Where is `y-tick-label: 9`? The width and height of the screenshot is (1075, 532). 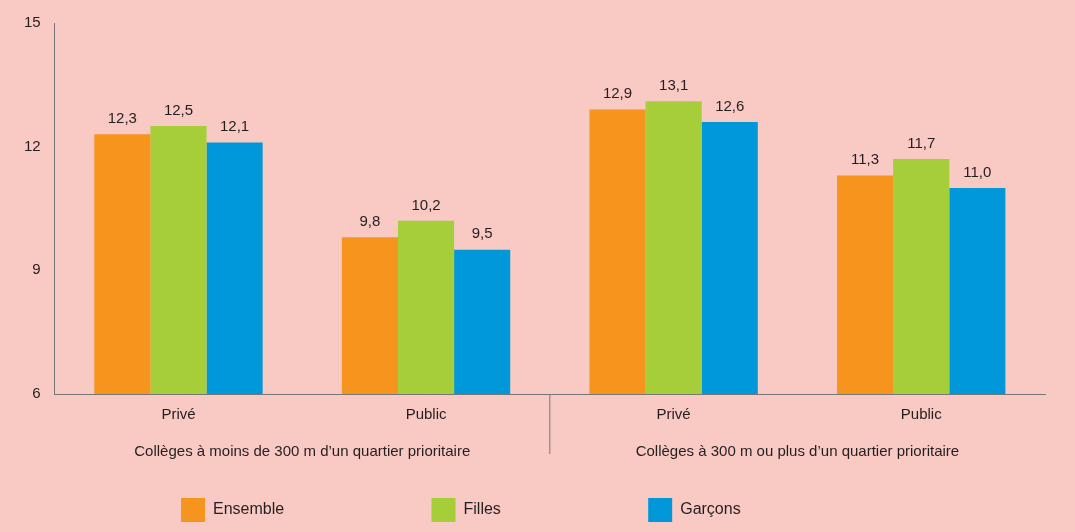
y-tick-label: 9 is located at coordinates (36, 269).